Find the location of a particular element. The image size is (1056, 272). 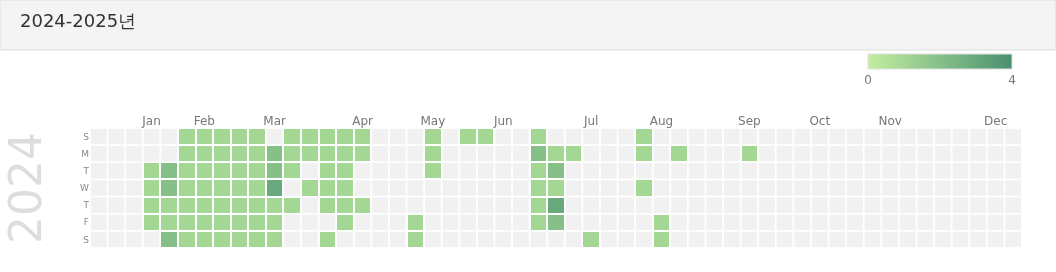

x-tick-label: Feb is located at coordinates (204, 120).